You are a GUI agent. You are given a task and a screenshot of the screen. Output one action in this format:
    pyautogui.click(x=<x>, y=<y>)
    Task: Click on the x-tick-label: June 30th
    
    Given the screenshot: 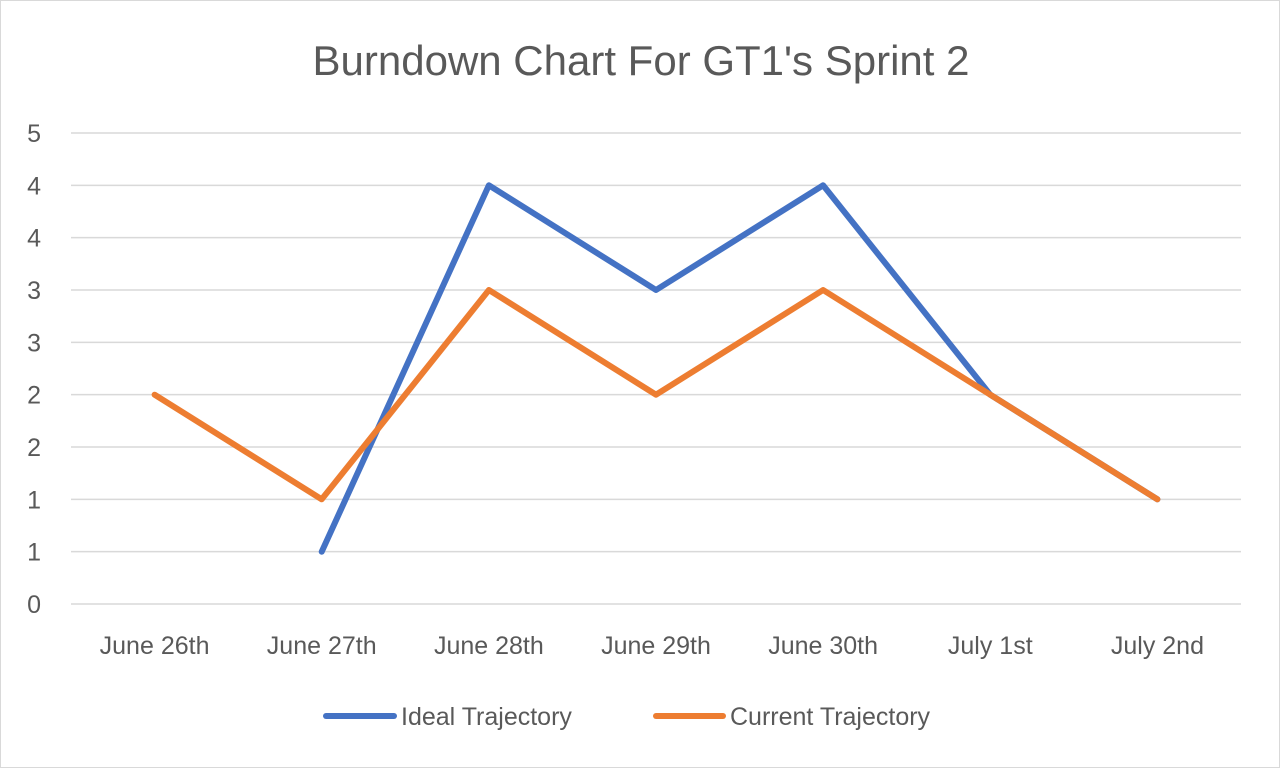 What is the action you would take?
    pyautogui.click(x=823, y=646)
    